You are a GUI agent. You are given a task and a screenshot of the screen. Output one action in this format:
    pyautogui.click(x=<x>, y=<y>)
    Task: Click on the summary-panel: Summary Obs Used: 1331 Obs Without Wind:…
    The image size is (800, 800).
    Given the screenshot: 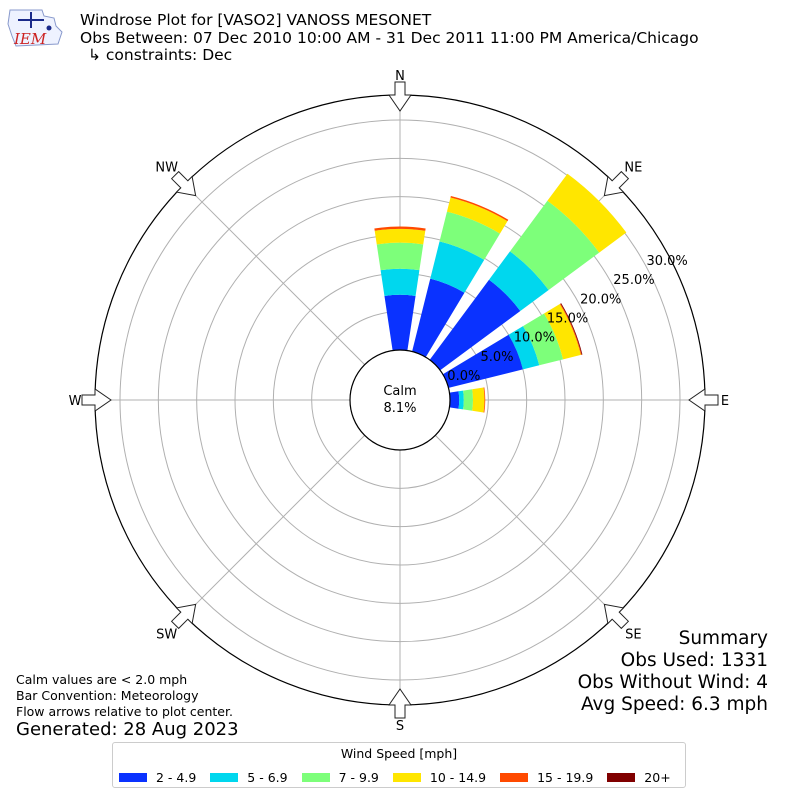 What is the action you would take?
    pyautogui.click(x=673, y=672)
    